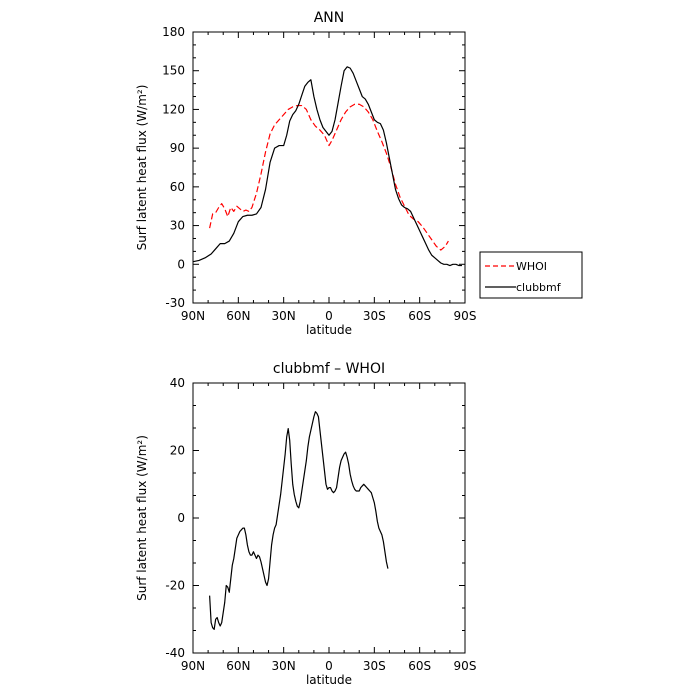  What do you see at coordinates (531, 266) in the screenshot?
I see `legend-label-whoi: WHOI` at bounding box center [531, 266].